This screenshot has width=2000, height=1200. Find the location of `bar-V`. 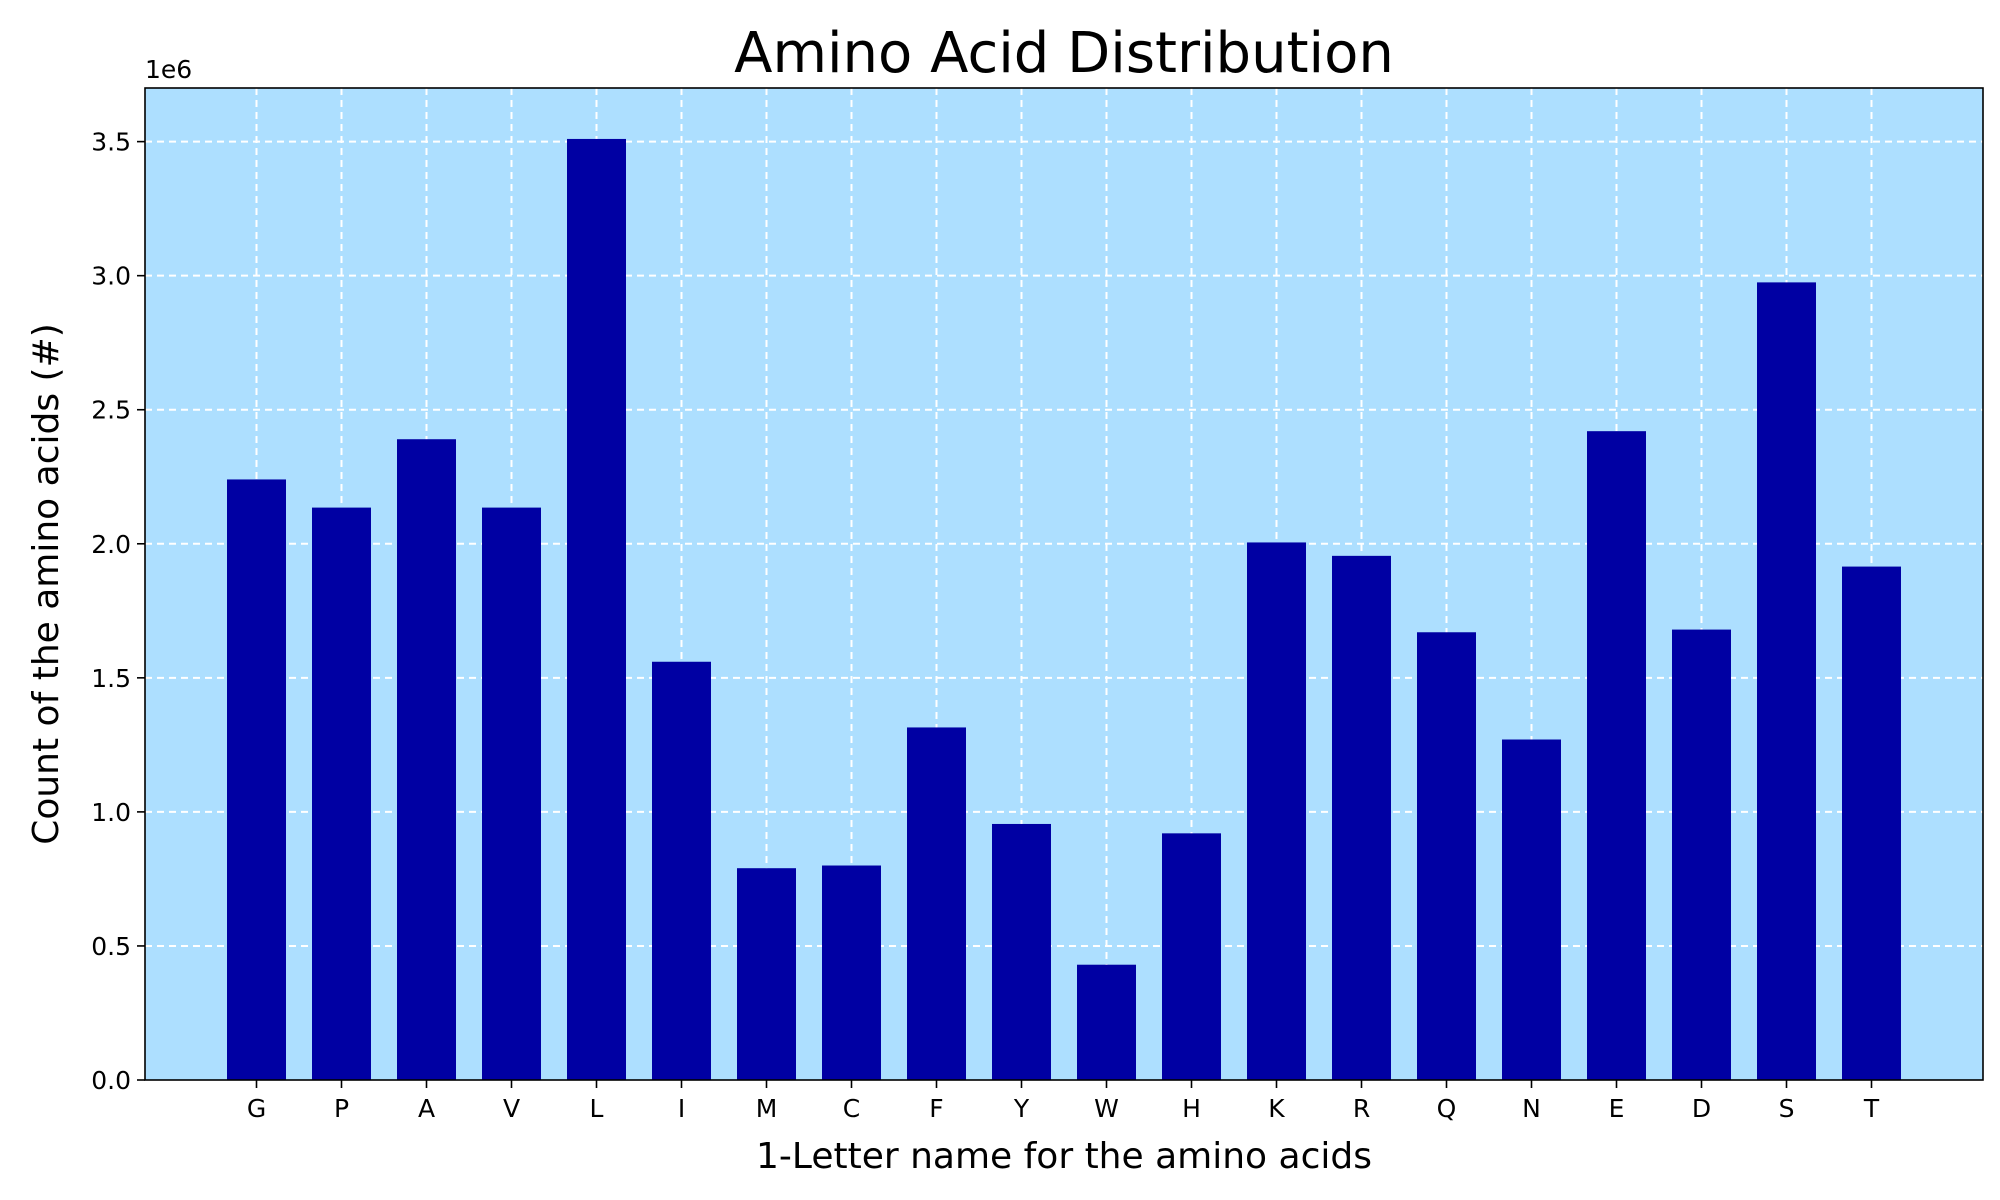

bar-V is located at coordinates (511, 793).